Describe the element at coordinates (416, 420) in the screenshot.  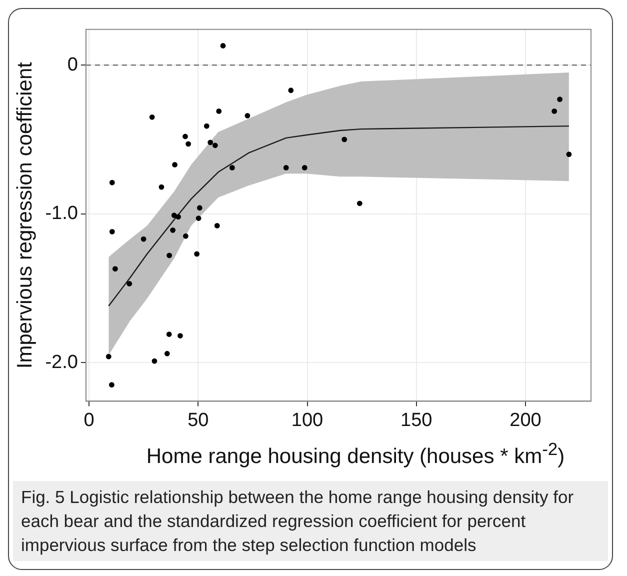
I see `x-tick-label: 150` at that location.